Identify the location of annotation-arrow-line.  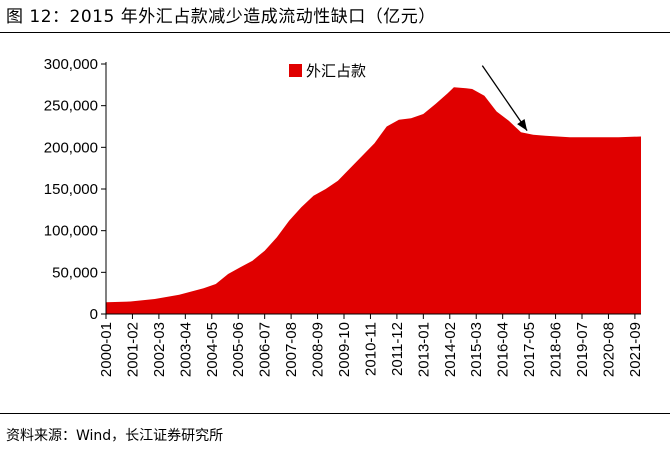
(504, 98).